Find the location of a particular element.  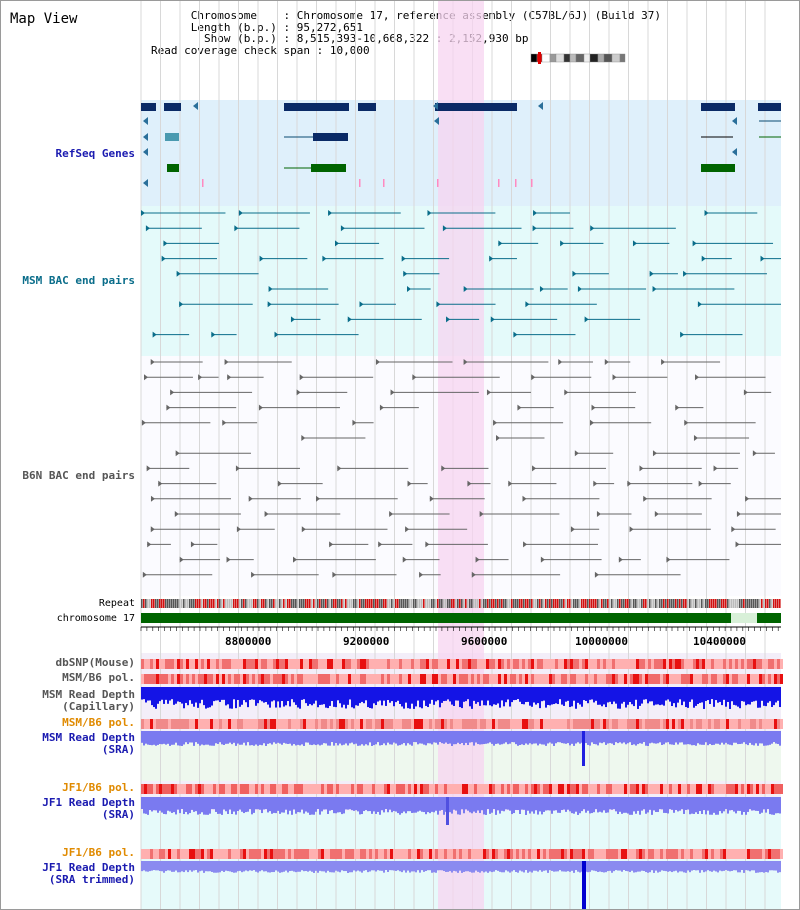

gene-arrow is located at coordinates (734, 121).